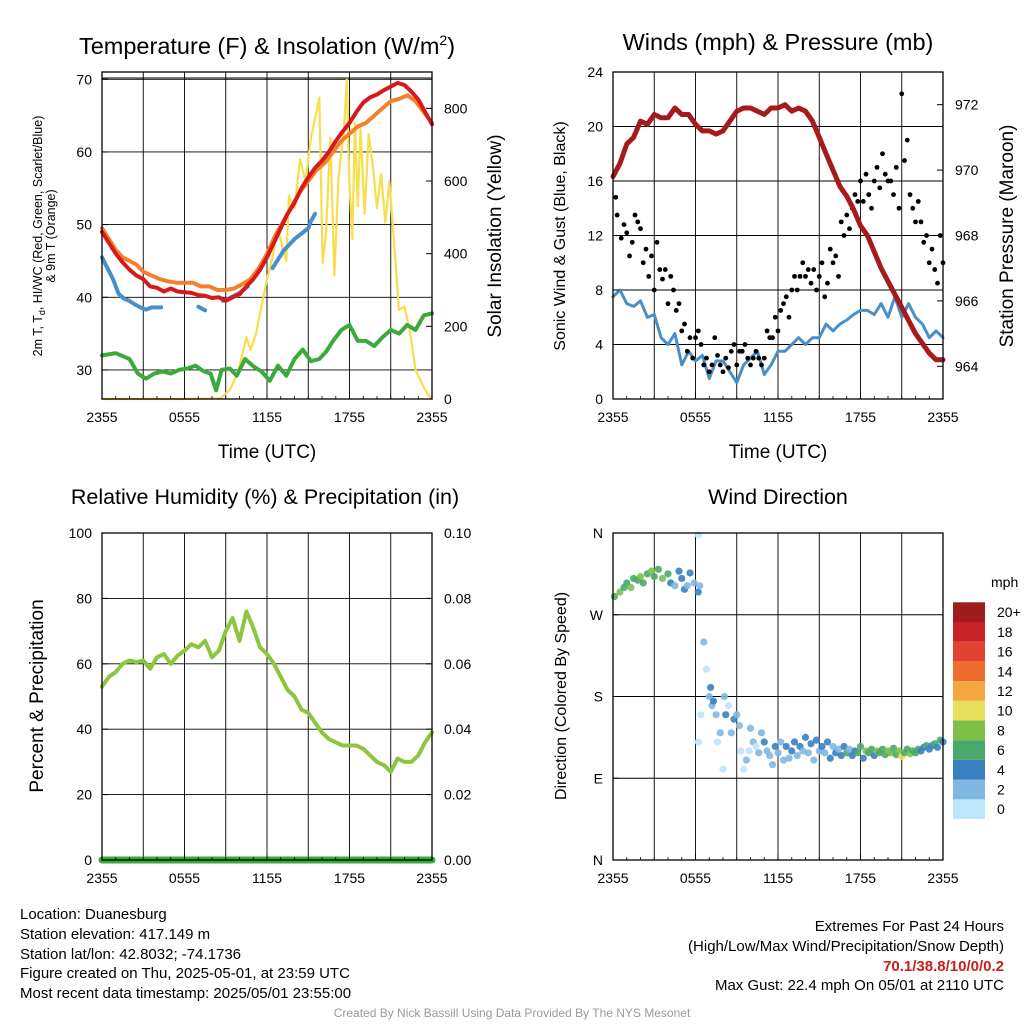  What do you see at coordinates (132, 283) in the screenshot?
I see `wind-chill-line` at bounding box center [132, 283].